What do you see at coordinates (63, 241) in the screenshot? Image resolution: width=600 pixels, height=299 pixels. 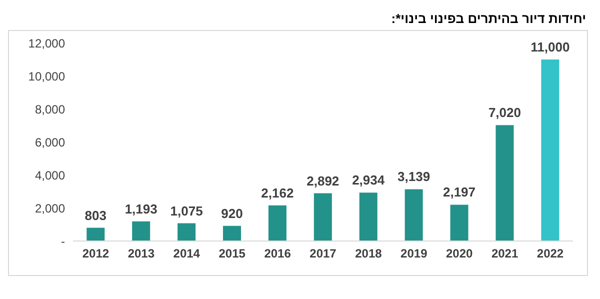 I see `y-tick-label: -` at bounding box center [63, 241].